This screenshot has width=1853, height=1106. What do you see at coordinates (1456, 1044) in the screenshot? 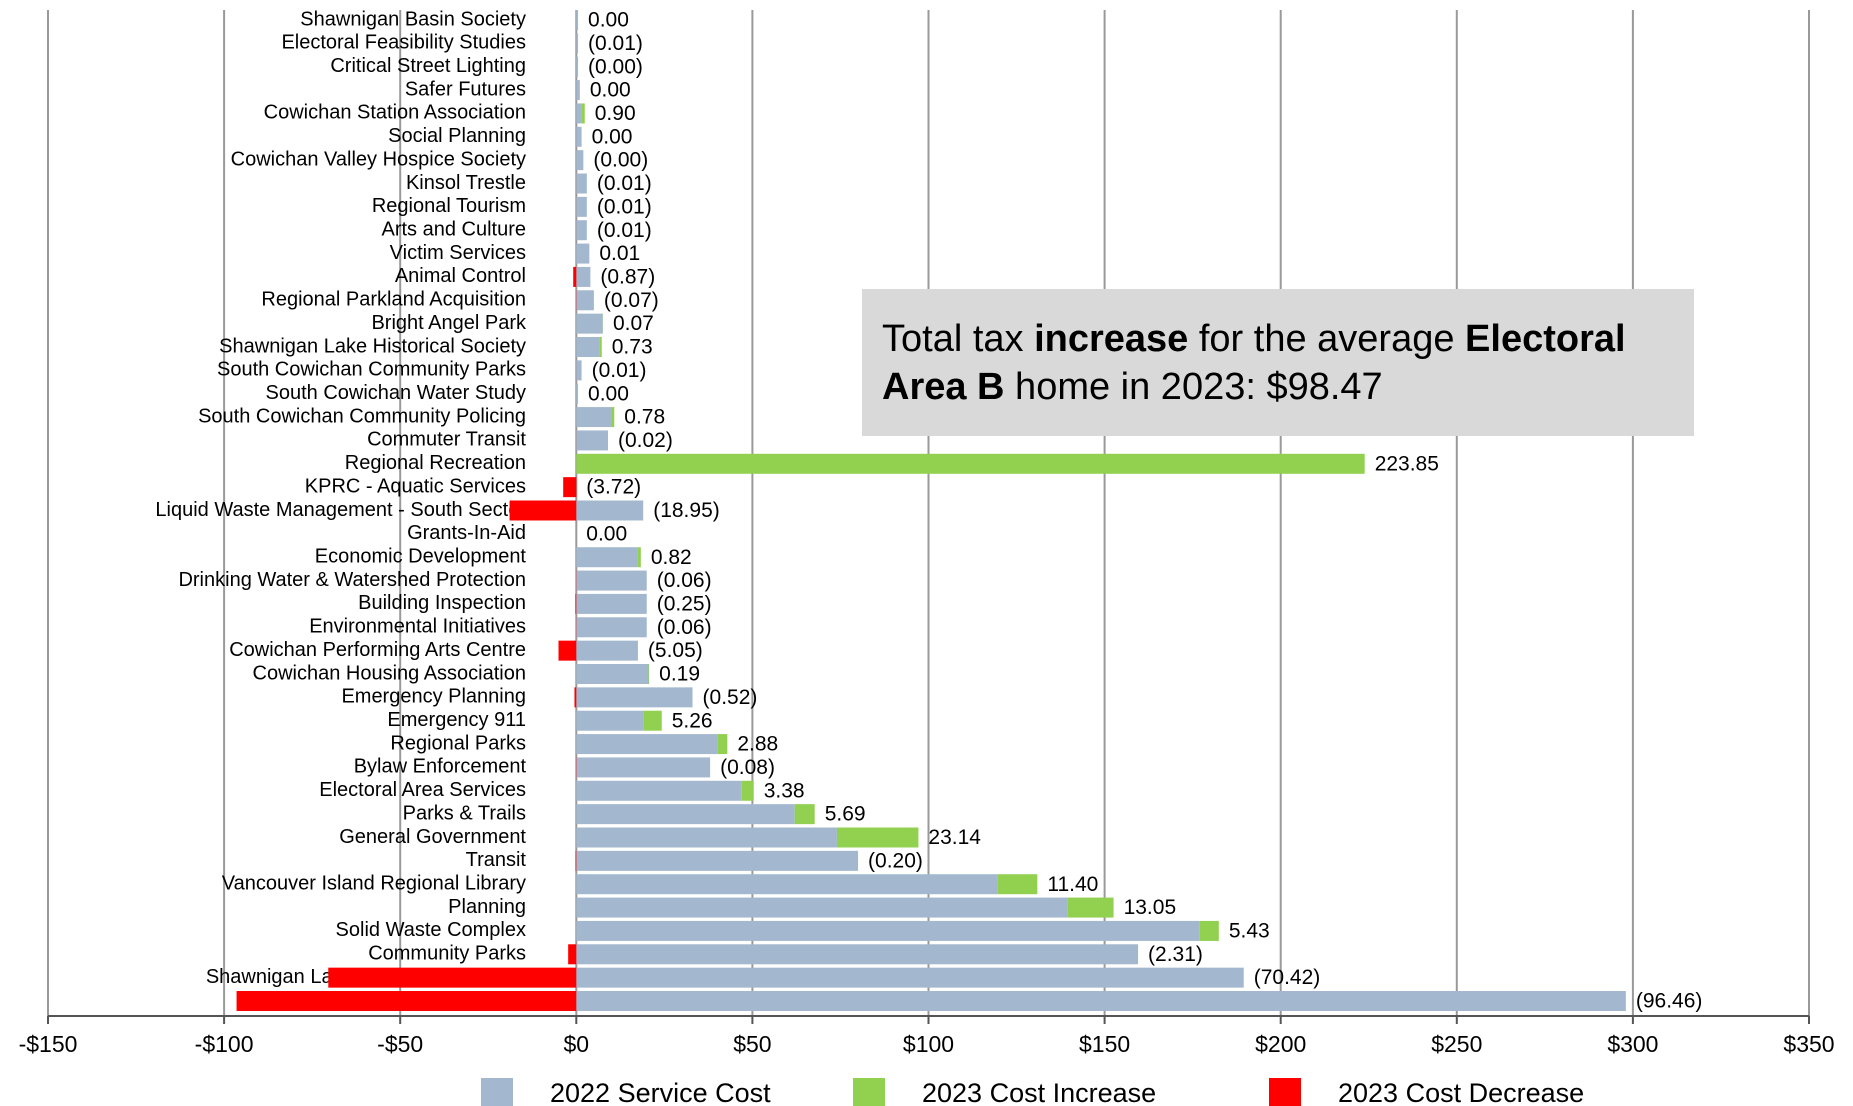
I see `x-tick-label: $250` at bounding box center [1456, 1044].